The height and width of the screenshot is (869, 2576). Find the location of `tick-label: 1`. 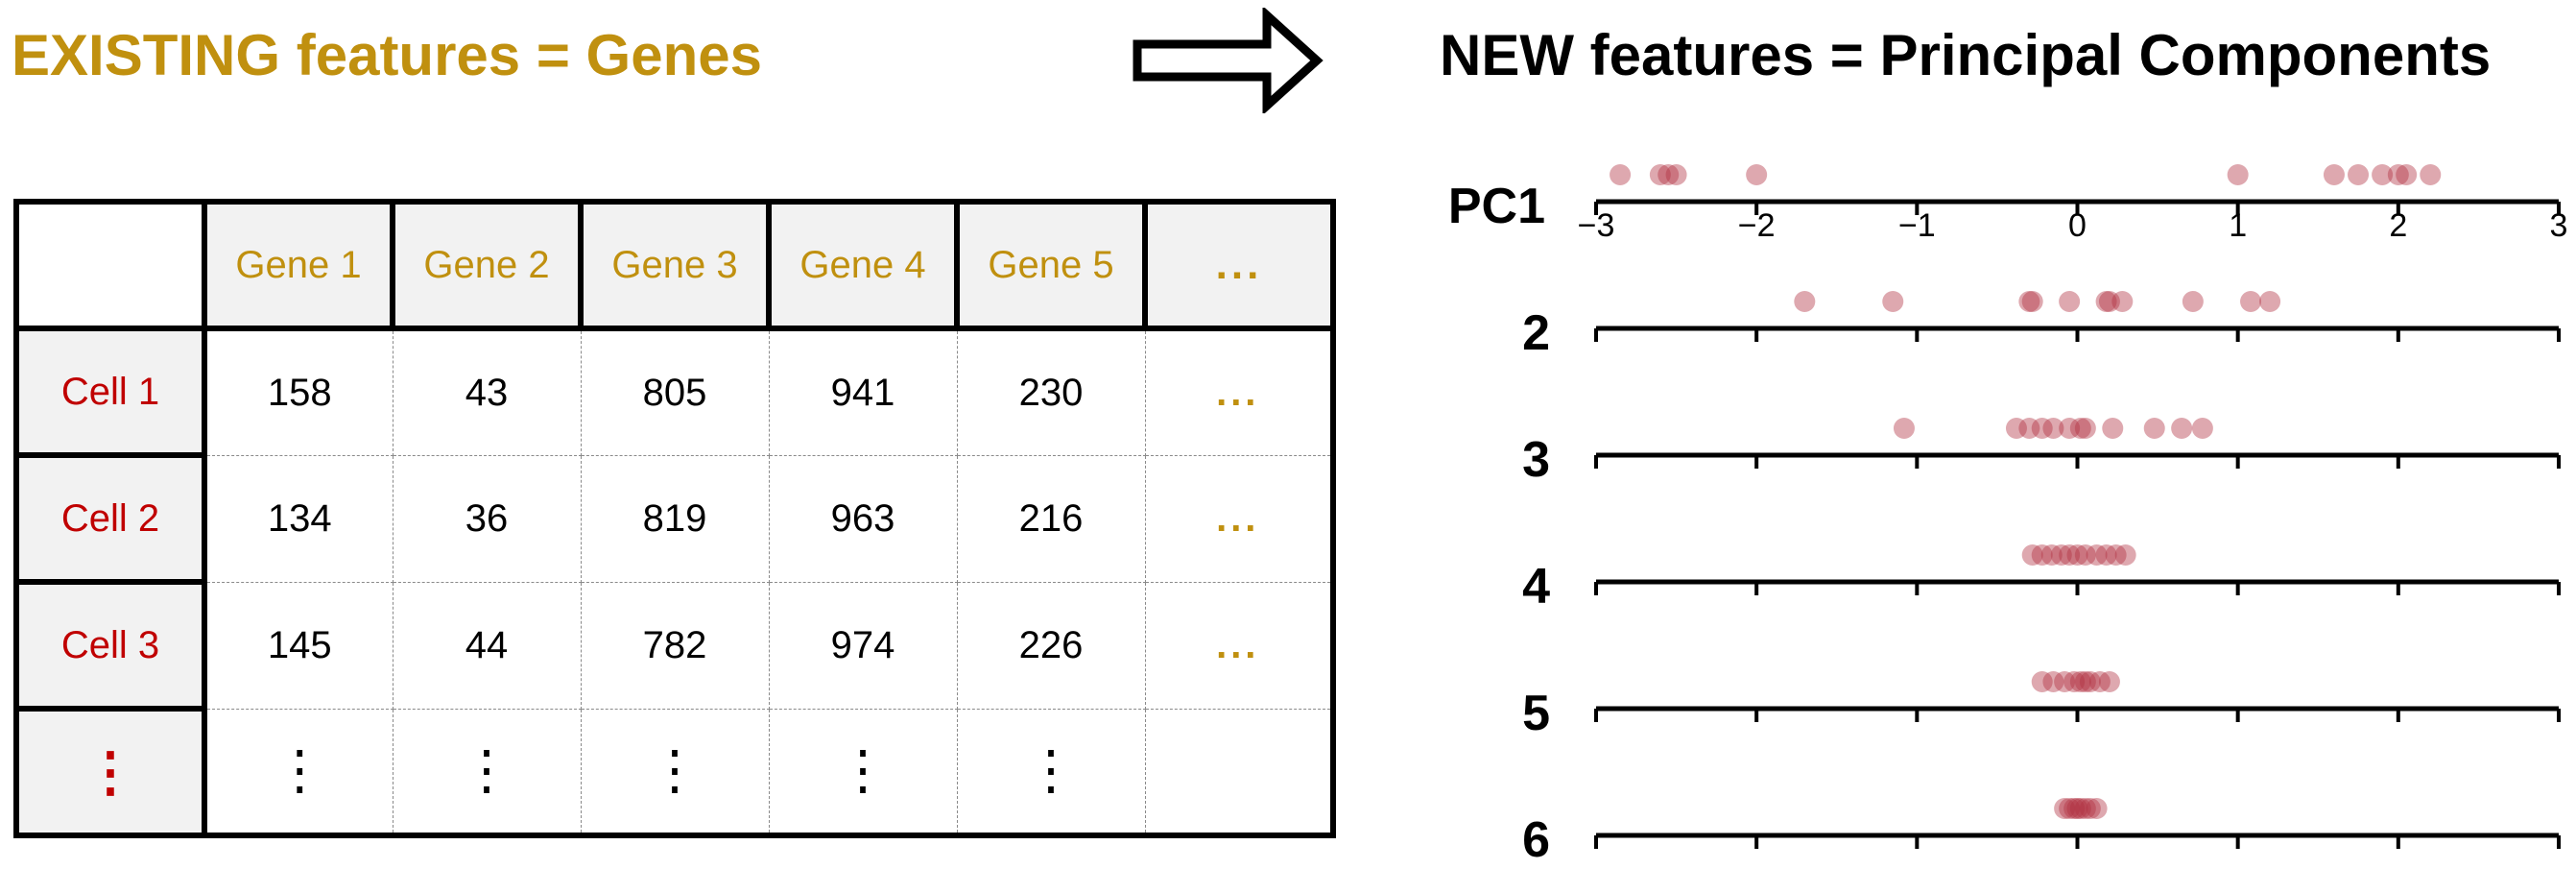

tick-label: 1 is located at coordinates (2238, 225).